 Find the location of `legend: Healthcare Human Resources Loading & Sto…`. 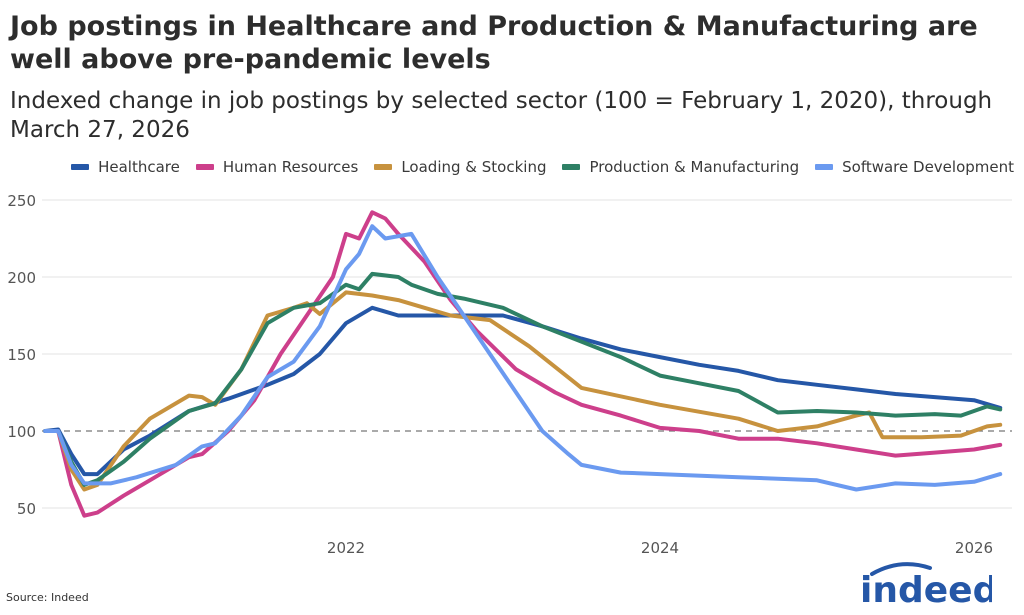

legend: Healthcare Human Resources Loading & Sto… is located at coordinates (507, 167).